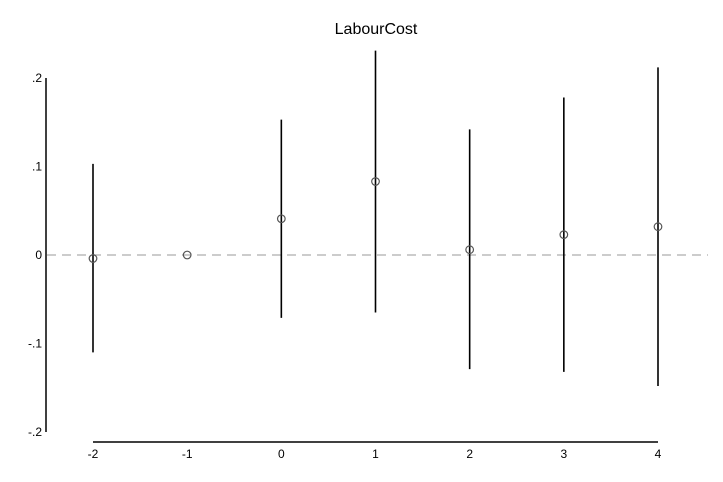  What do you see at coordinates (281, 454) in the screenshot?
I see `x-tick-label: 0` at bounding box center [281, 454].